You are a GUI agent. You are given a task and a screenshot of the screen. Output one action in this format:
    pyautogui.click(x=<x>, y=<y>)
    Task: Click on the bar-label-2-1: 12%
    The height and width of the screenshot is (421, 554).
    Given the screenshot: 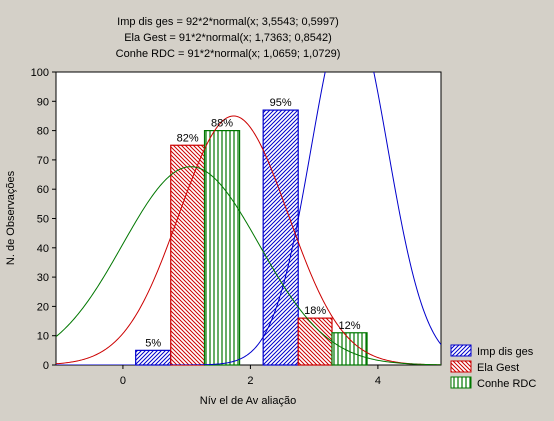 What is the action you would take?
    pyautogui.click(x=350, y=326)
    